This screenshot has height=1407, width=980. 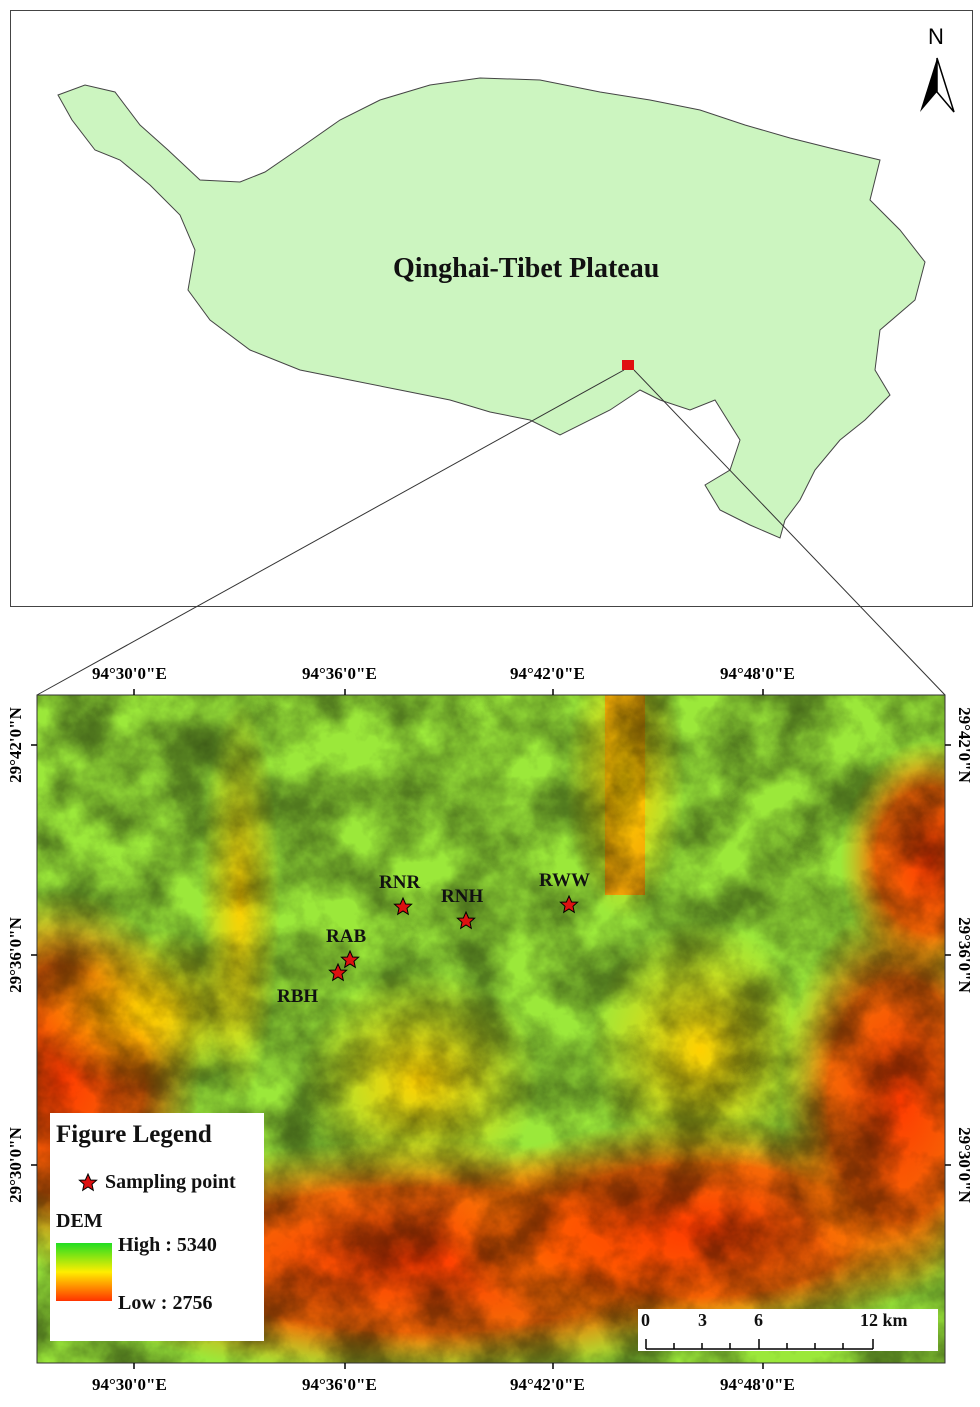 What do you see at coordinates (758, 1320) in the screenshot?
I see `scale-label: 6` at bounding box center [758, 1320].